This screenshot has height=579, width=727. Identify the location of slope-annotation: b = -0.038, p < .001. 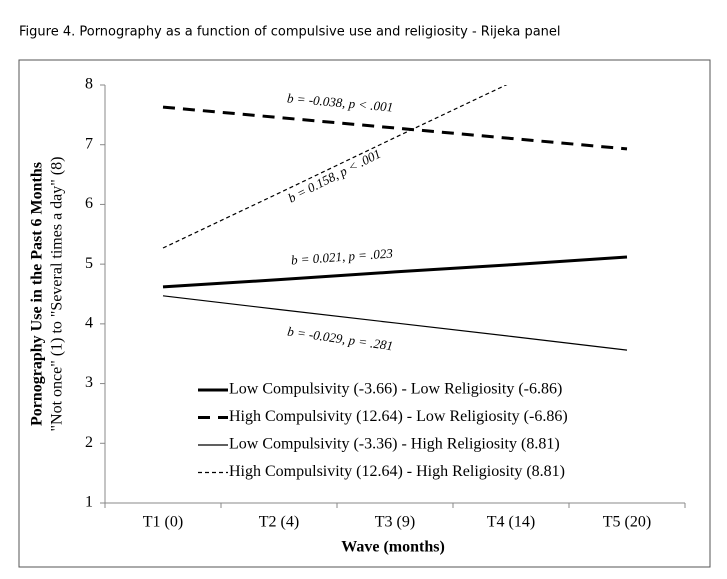
(339, 102).